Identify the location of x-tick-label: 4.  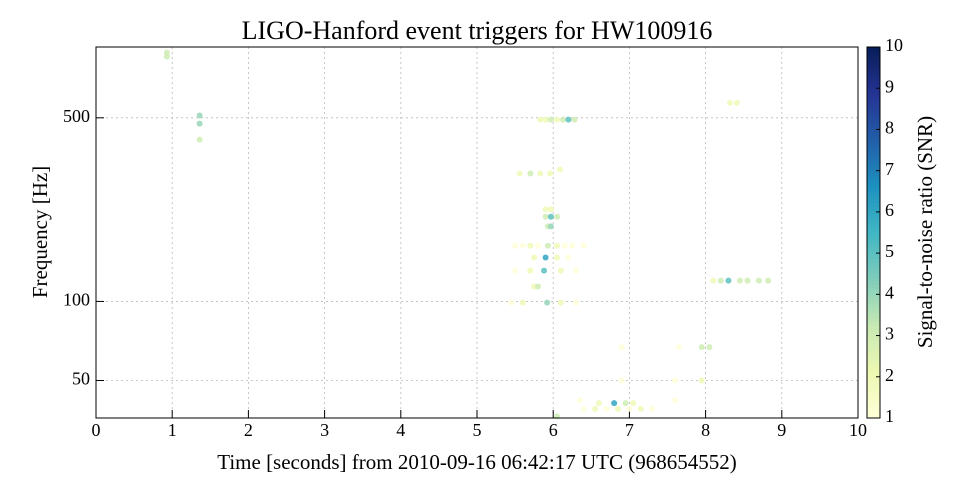
(400, 430).